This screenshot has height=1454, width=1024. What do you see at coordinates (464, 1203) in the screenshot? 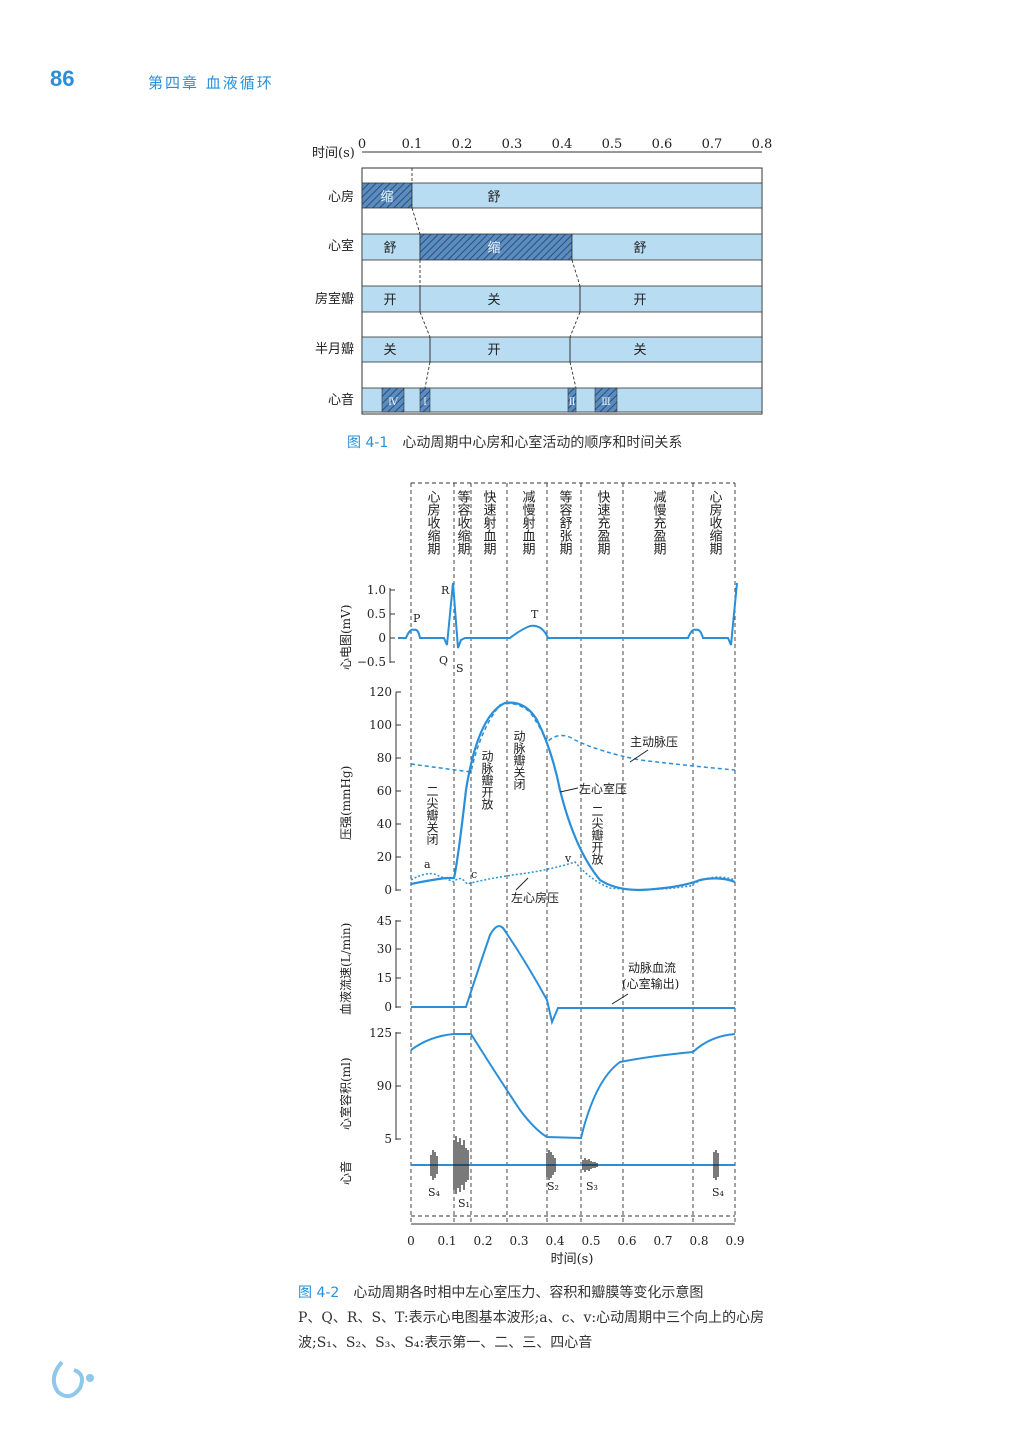
I see `sound-mark: S₁` at bounding box center [464, 1203].